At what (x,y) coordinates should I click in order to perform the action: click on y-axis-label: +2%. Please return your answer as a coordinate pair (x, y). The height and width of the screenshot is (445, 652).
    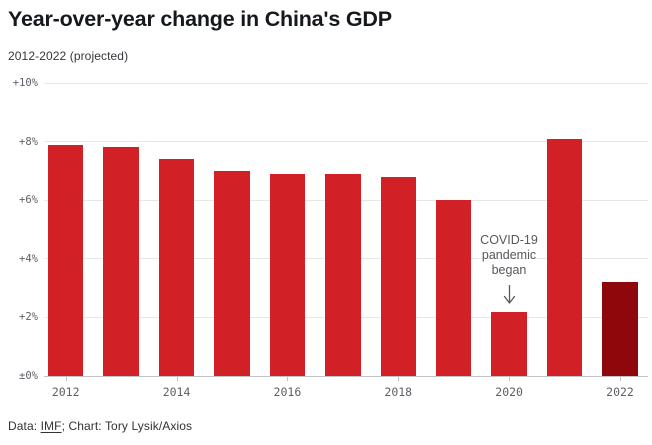
    Looking at the image, I should click on (28, 317).